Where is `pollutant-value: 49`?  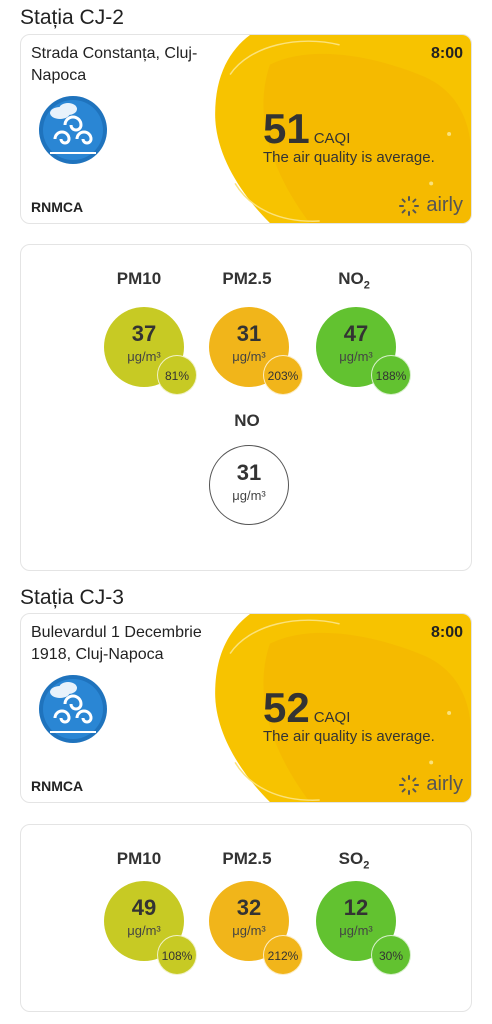 pollutant-value: 49 is located at coordinates (144, 907).